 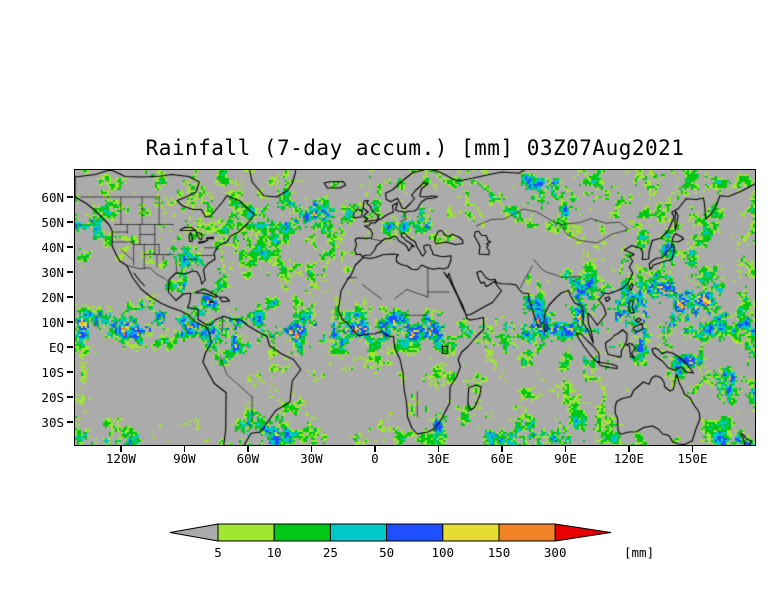 What do you see at coordinates (639, 552) in the screenshot?
I see `legend-units-label: [mm]` at bounding box center [639, 552].